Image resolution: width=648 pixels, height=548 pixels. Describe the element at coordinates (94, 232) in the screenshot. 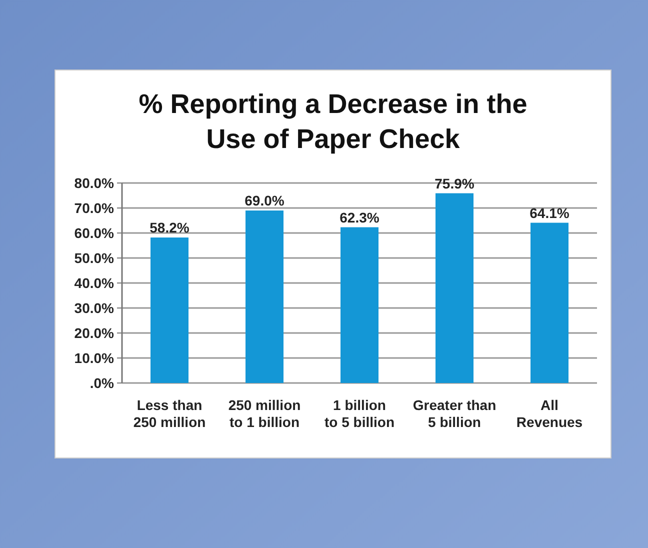

I see `y-tick-label: 60.0%` at that location.